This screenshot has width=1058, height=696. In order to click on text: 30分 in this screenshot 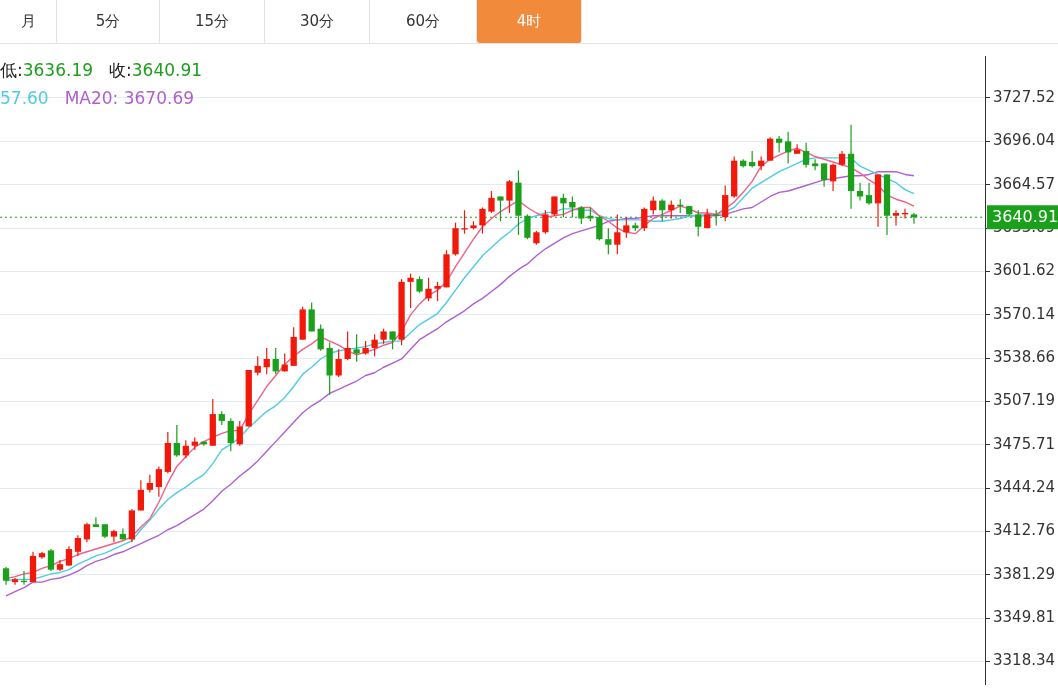, I will do `click(317, 21)`.